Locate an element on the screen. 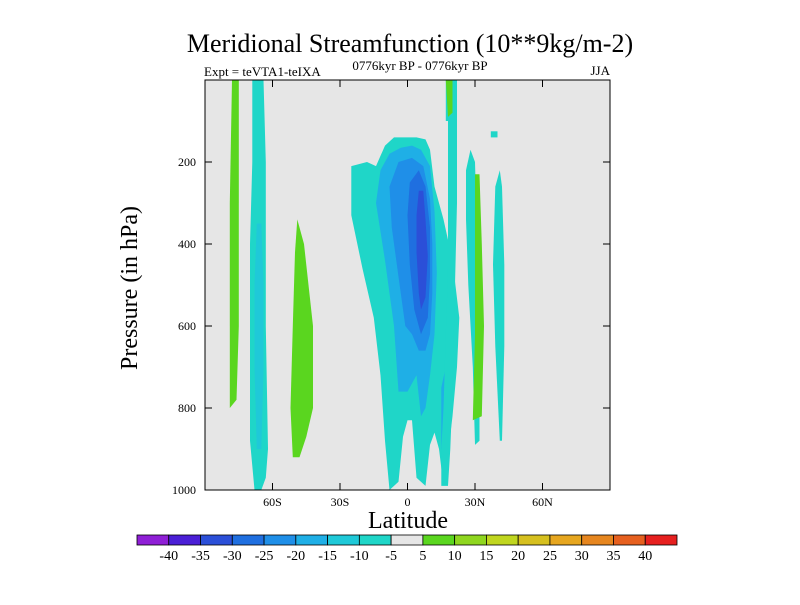  colorbar-label: 10 is located at coordinates (455, 556).